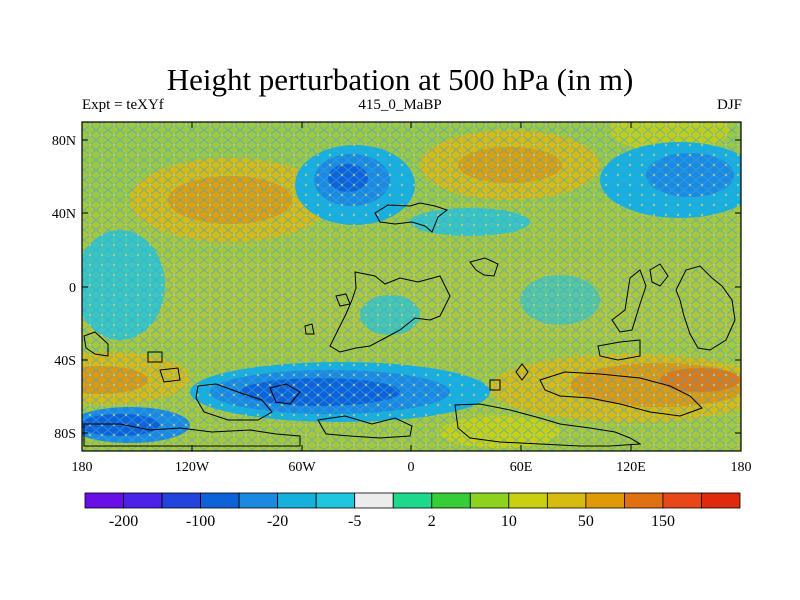 The height and width of the screenshot is (600, 800). Describe the element at coordinates (392, 521) in the screenshot. I see `colorbar-labels: -200 -100 -20 -5 2 10 50 150` at that location.